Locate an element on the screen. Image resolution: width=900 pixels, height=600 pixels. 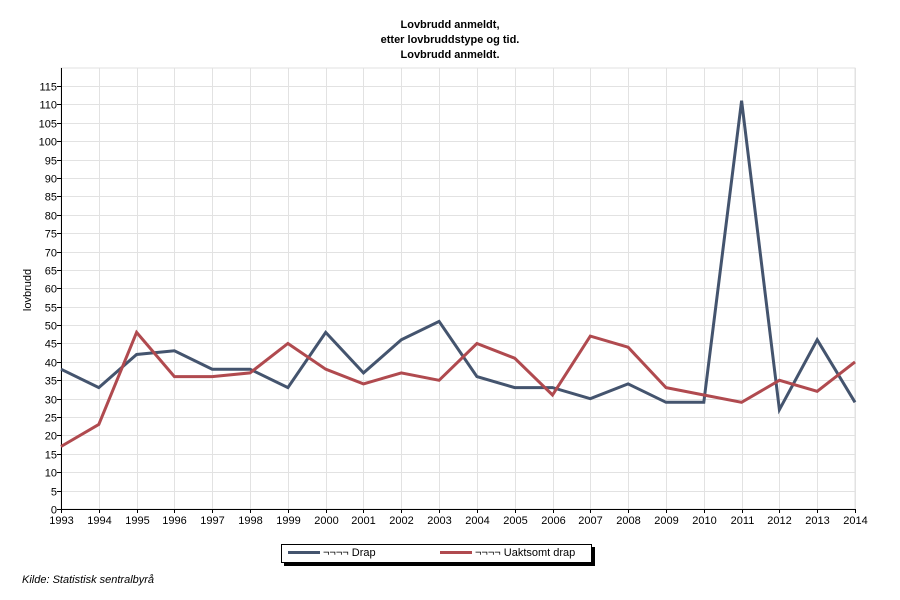
y-tick-label: 20 is located at coordinates (51, 437).